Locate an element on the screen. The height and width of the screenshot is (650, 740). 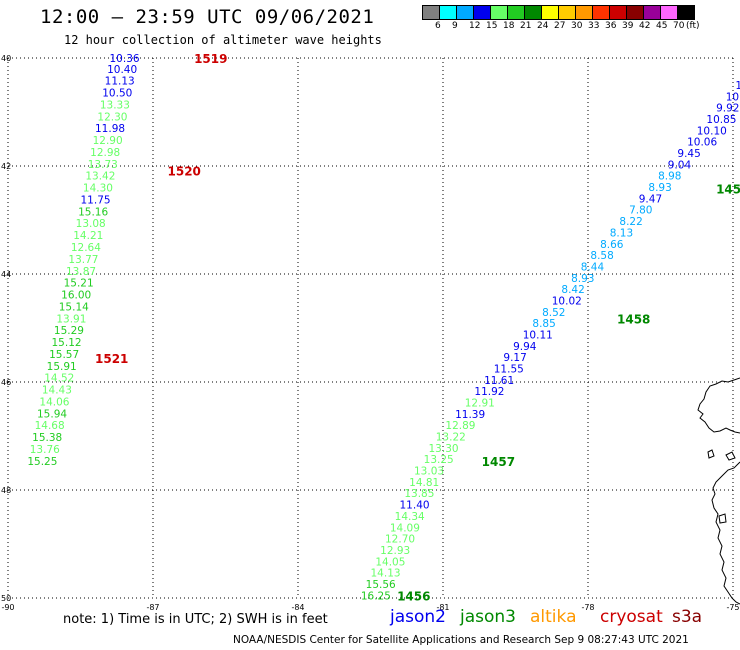
wave-height-value: 16.25 is located at coordinates (376, 596).